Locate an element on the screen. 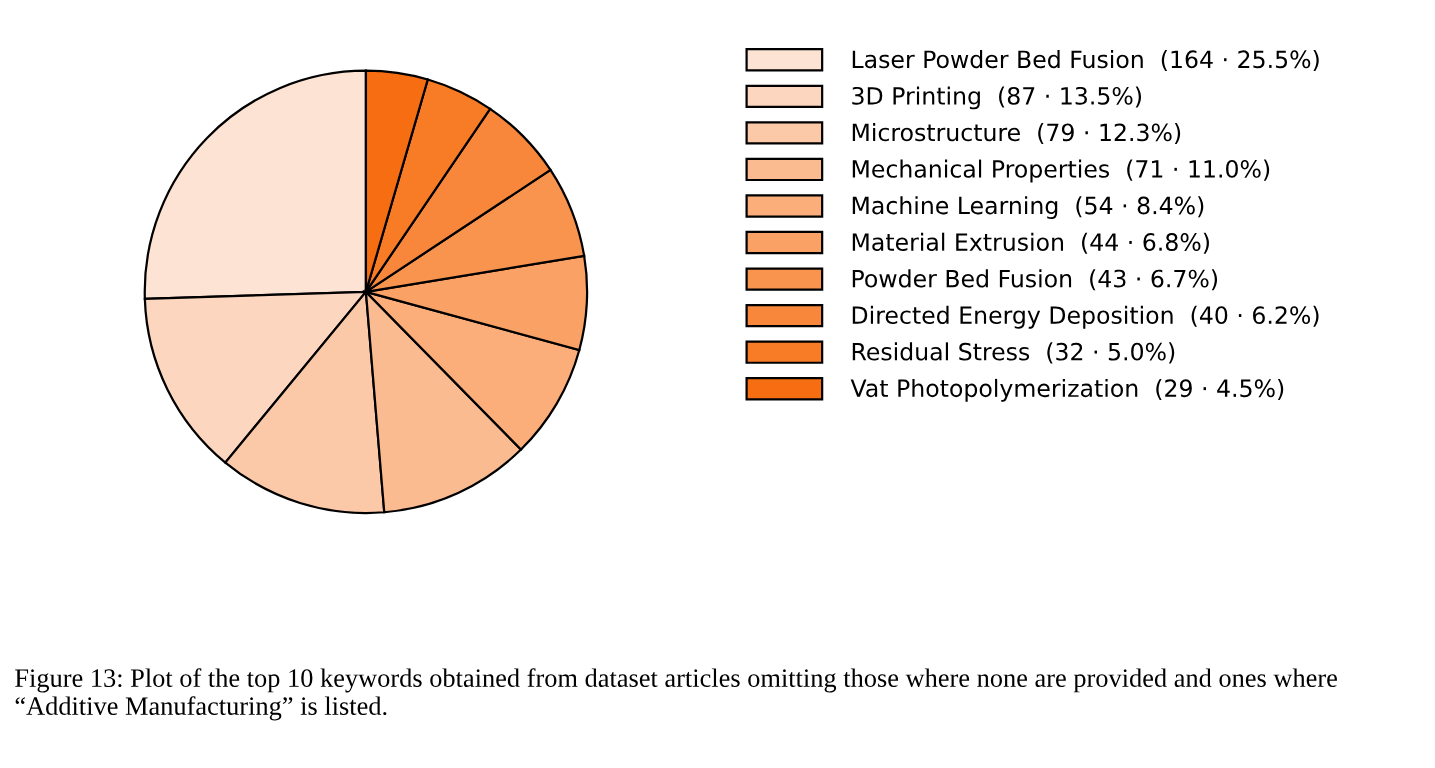  legend-label: Mechanical Properties (71 · 11.0%) is located at coordinates (1061, 171).